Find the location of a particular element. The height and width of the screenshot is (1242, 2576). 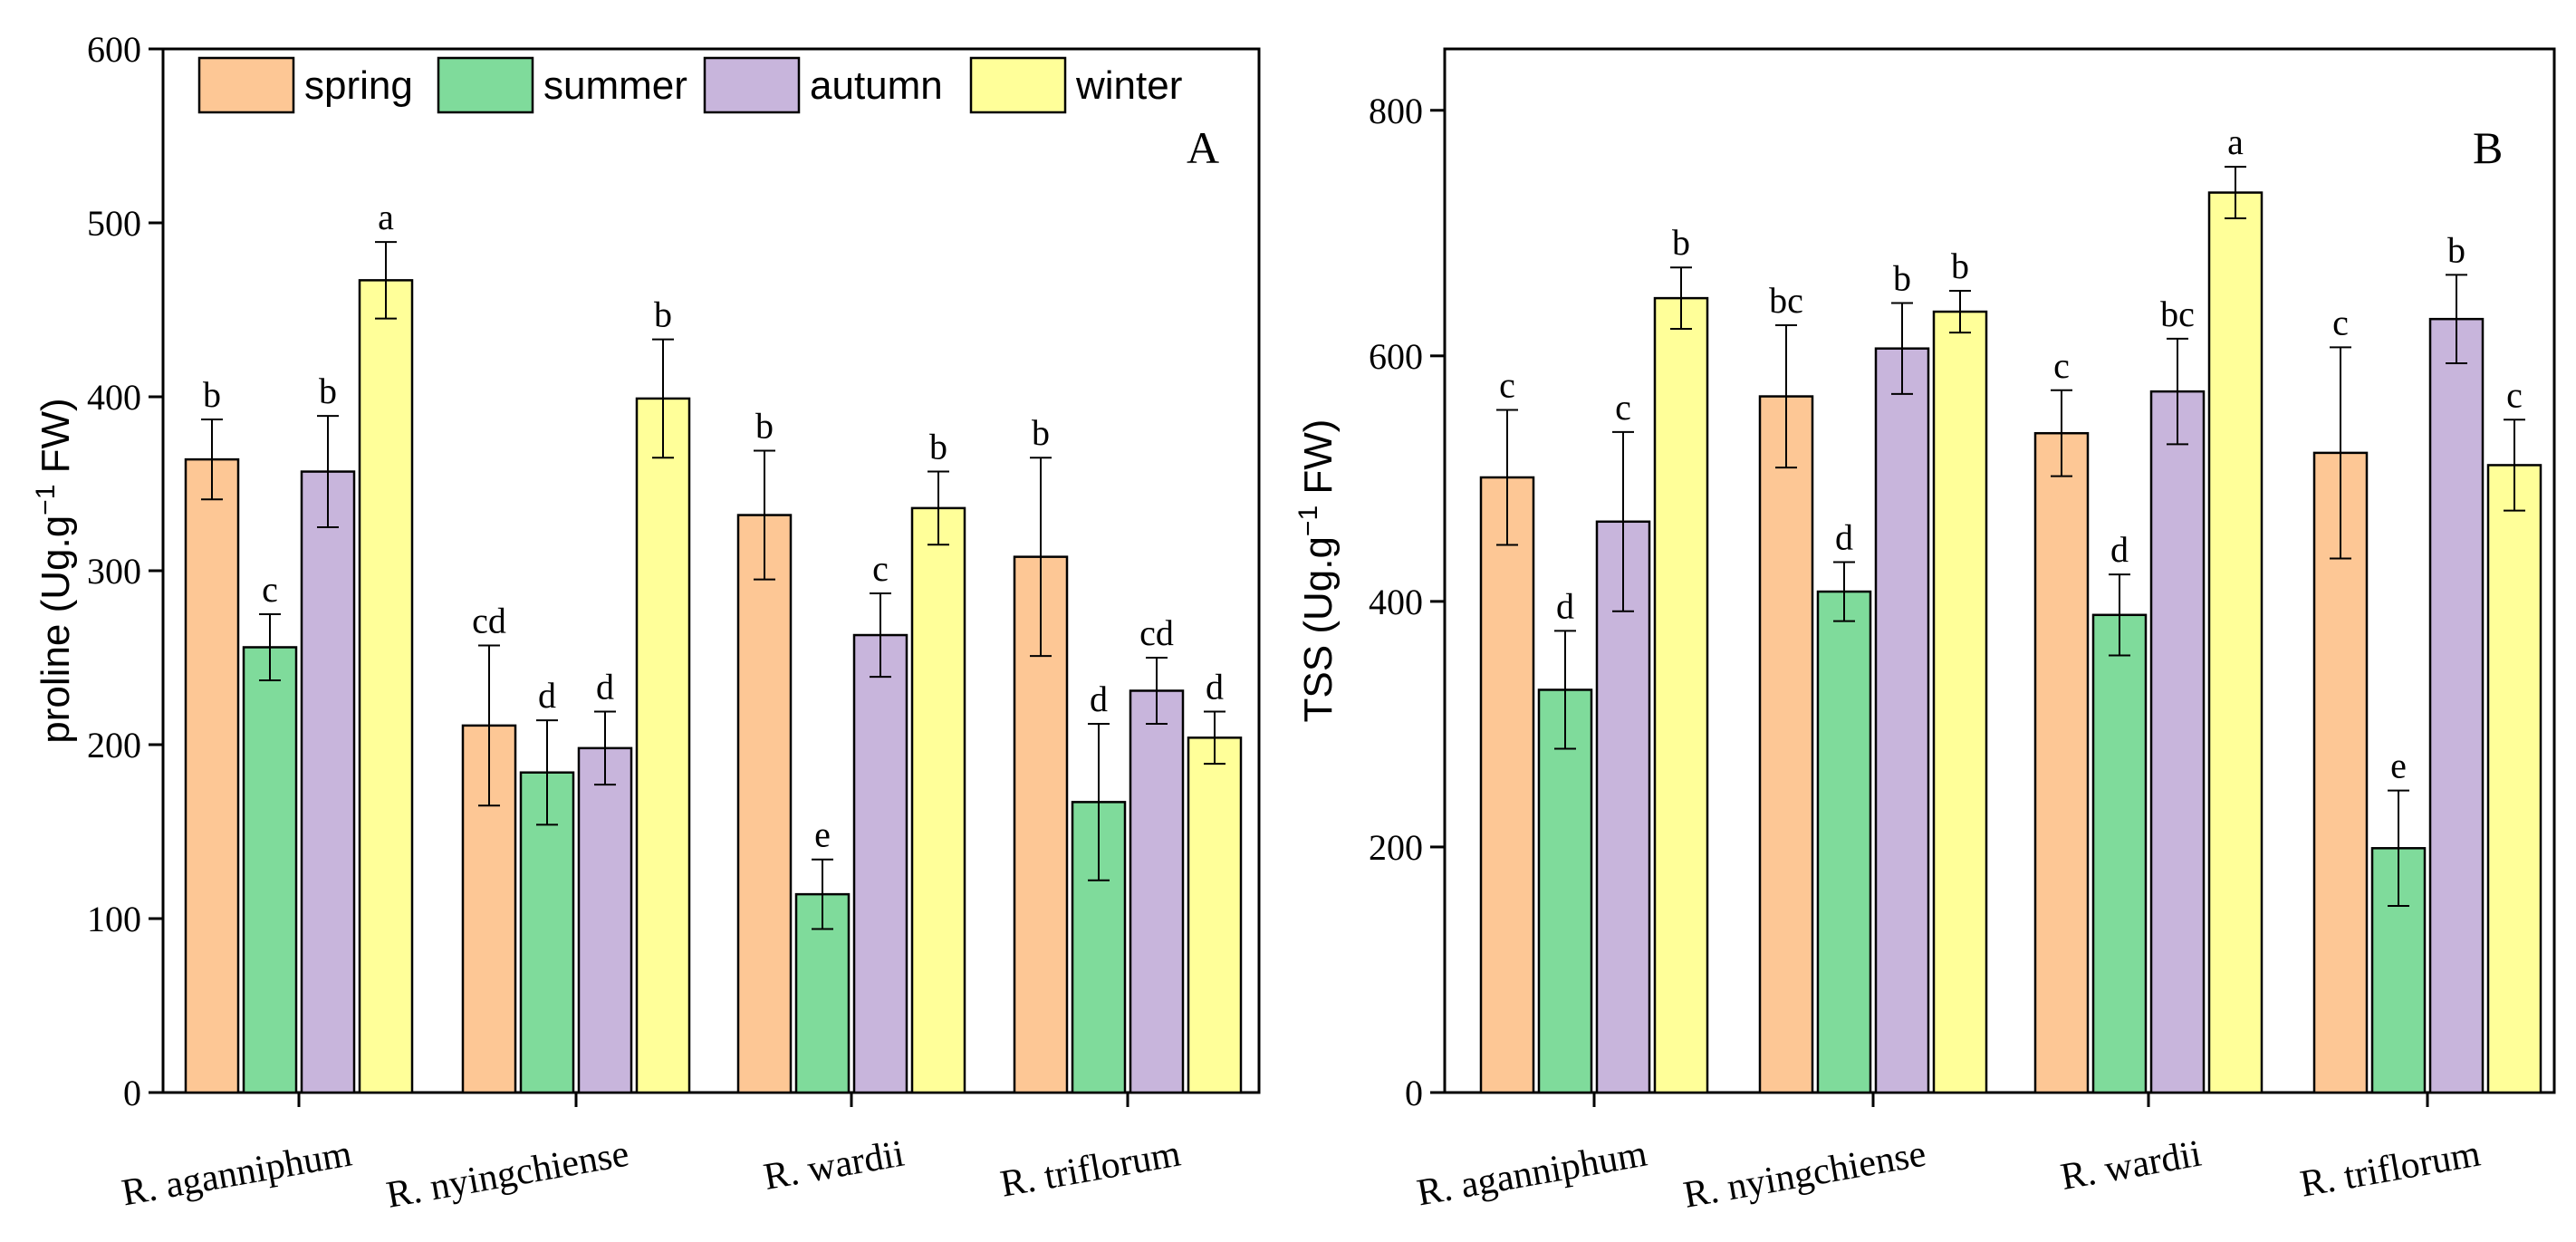

y-tick-label: 800 is located at coordinates (1396, 111).